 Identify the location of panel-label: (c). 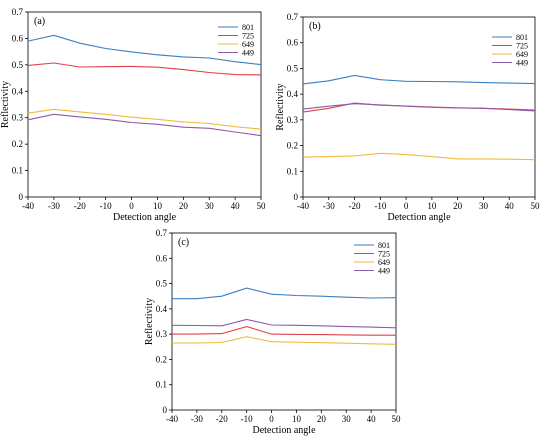
(183, 242).